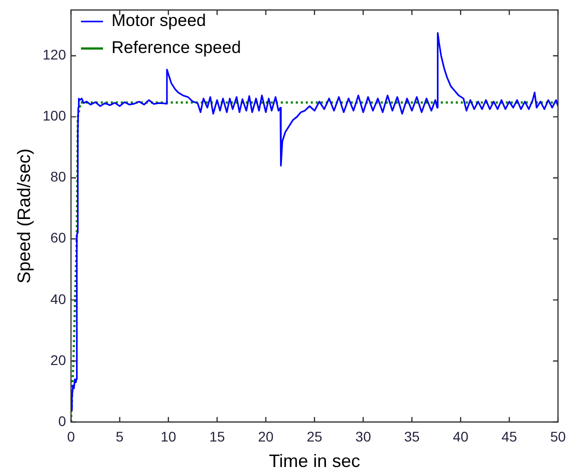 The width and height of the screenshot is (571, 473). Describe the element at coordinates (314, 461) in the screenshot. I see `x-axis-title: Time in sec` at that location.